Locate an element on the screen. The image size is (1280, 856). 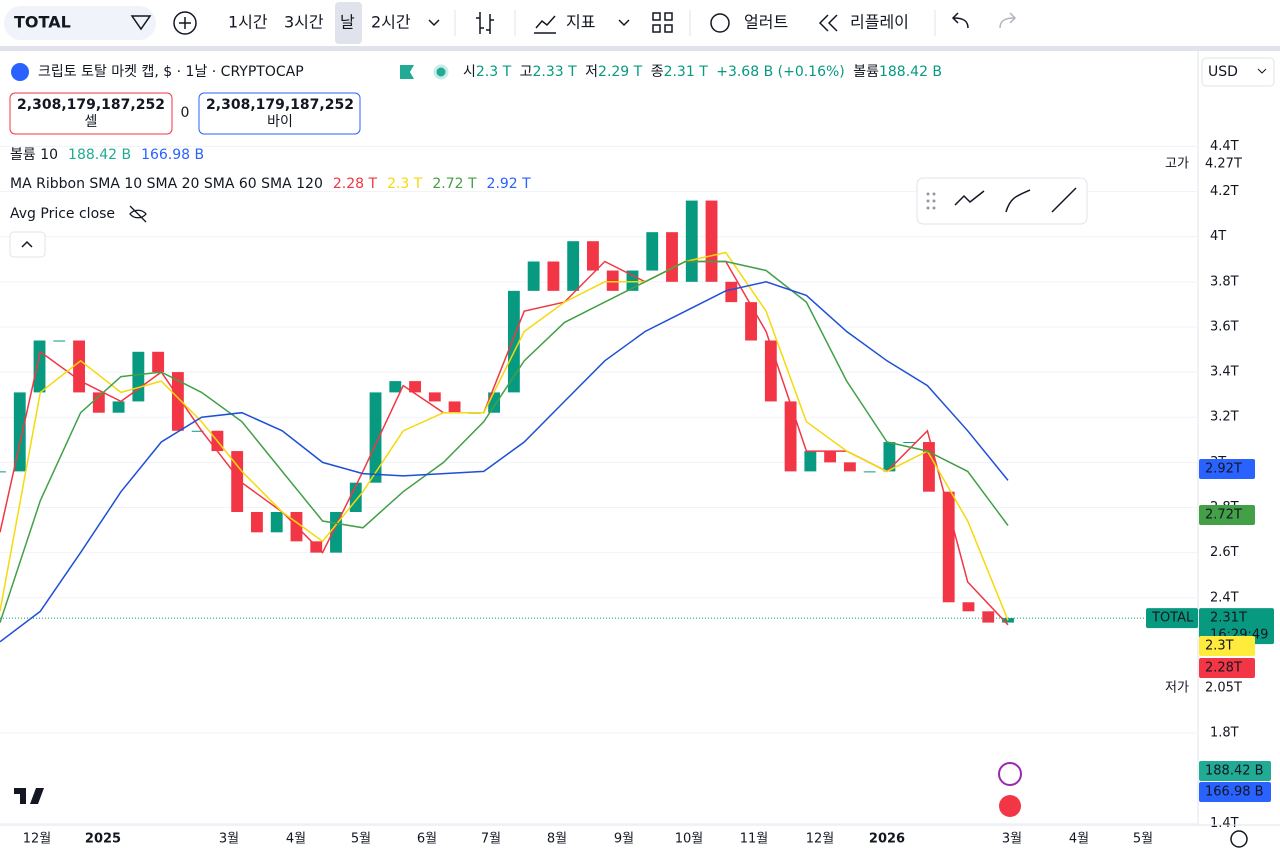
symbol-search is located at coordinates (80, 23).